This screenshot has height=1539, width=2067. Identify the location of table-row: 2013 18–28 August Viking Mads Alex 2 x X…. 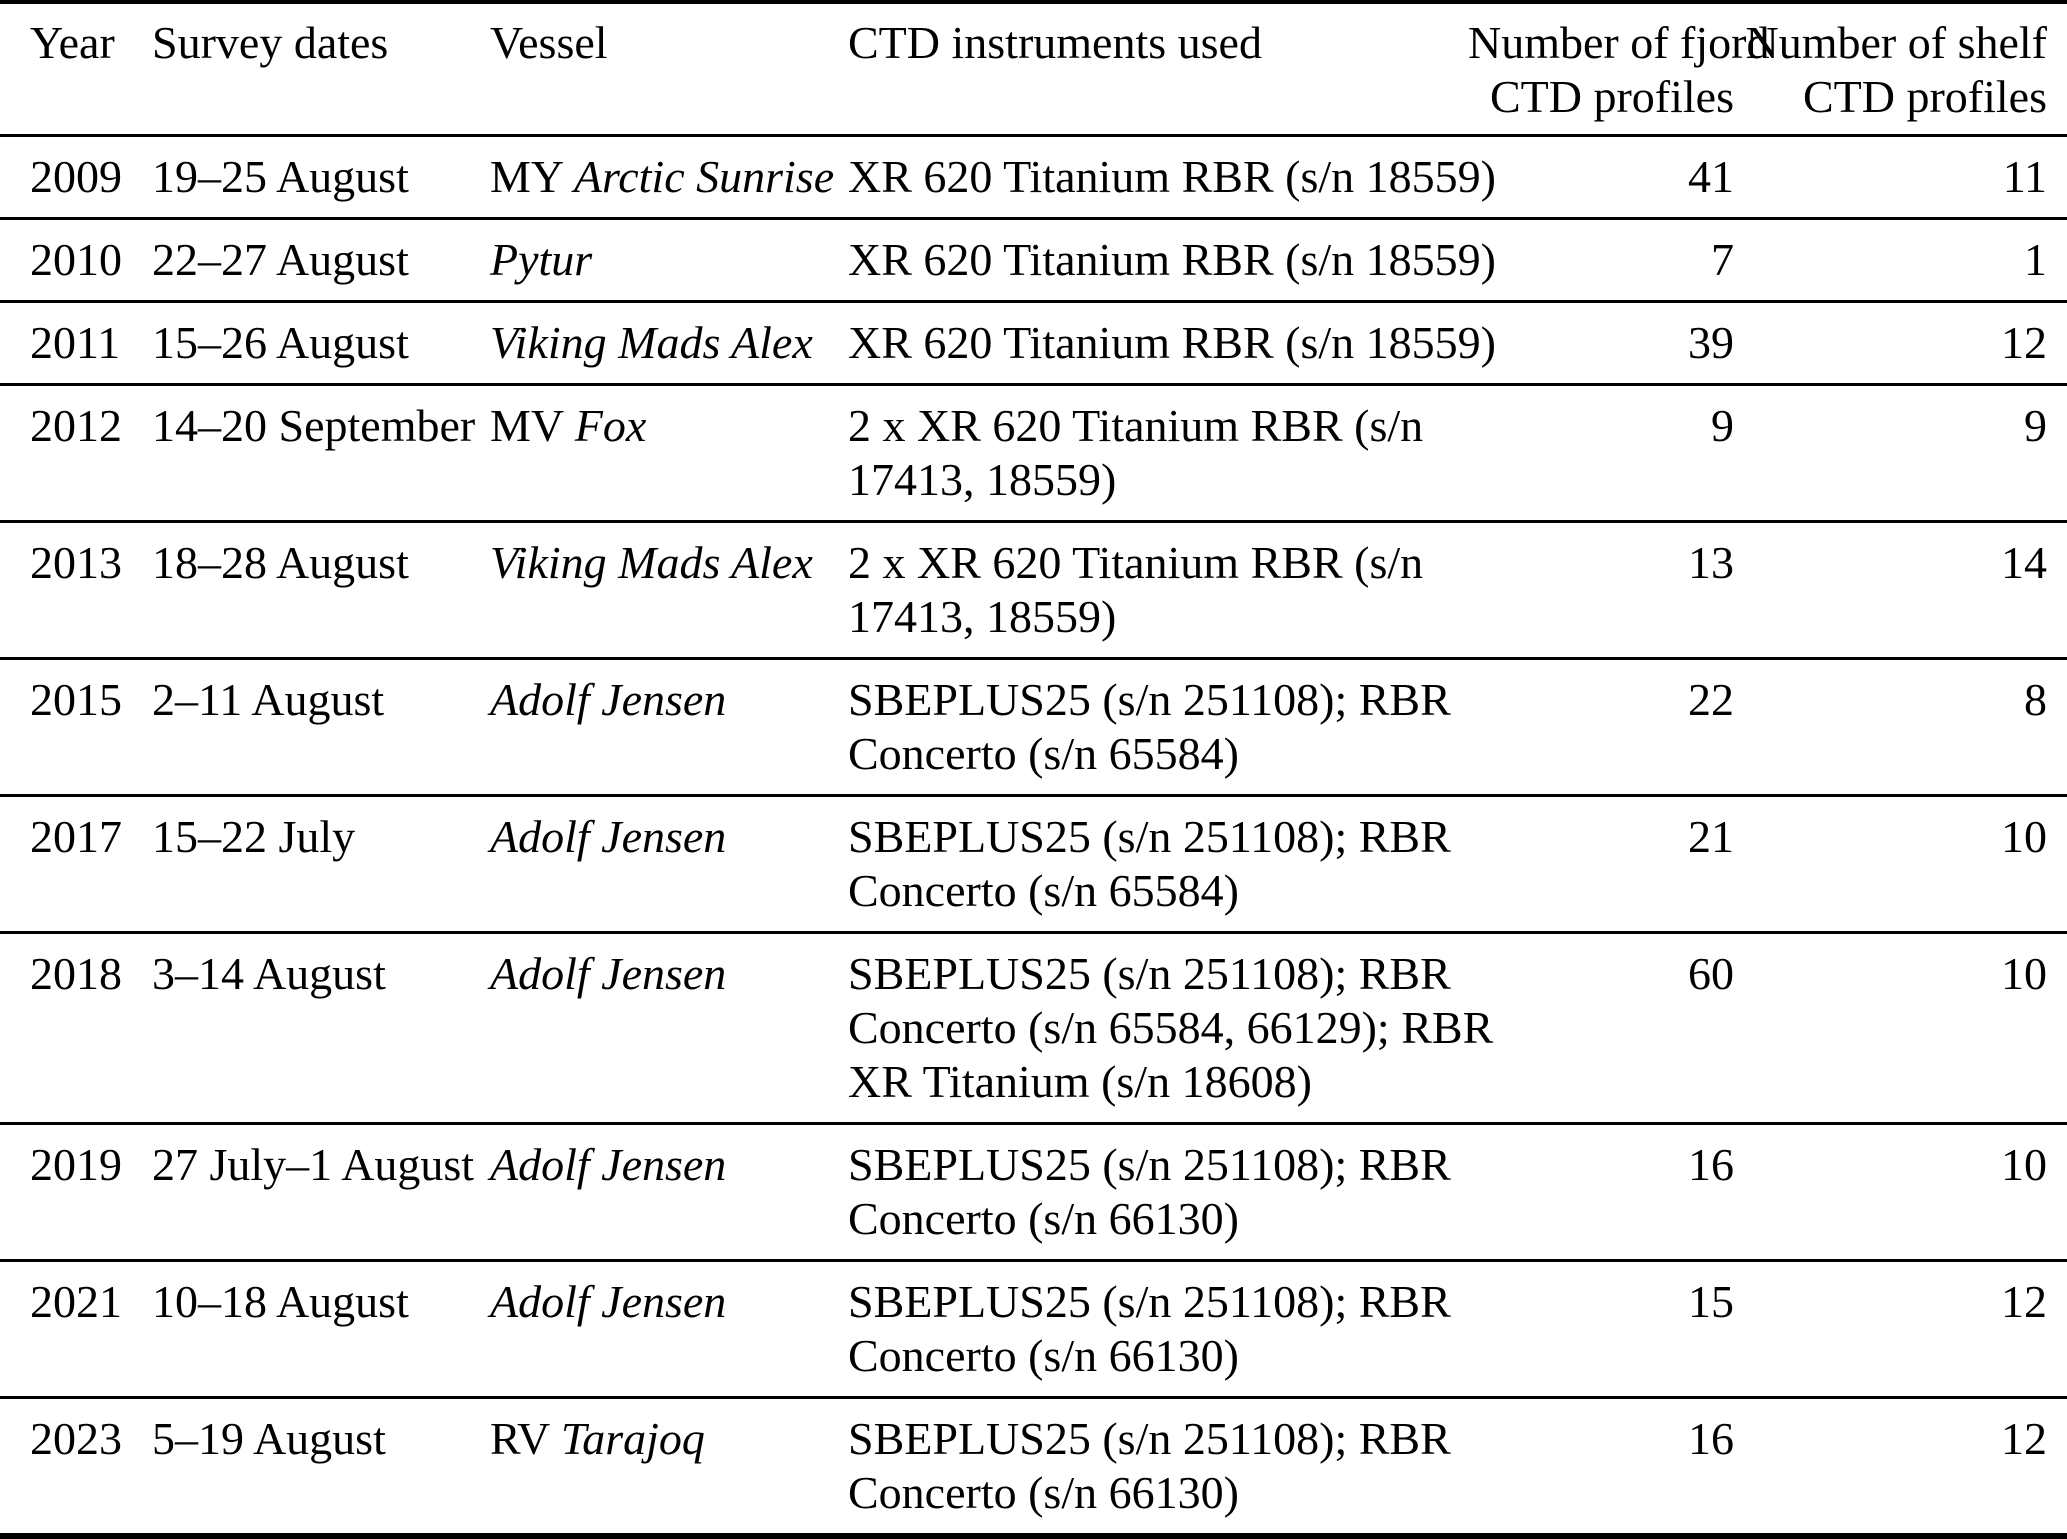
(1033, 590).